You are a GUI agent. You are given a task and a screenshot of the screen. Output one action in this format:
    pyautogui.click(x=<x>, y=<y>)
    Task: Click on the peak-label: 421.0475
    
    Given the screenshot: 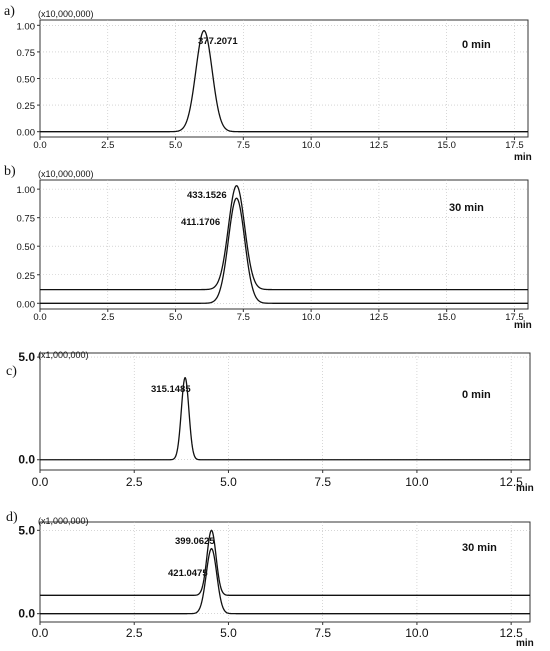 What is the action you would take?
    pyautogui.click(x=188, y=573)
    